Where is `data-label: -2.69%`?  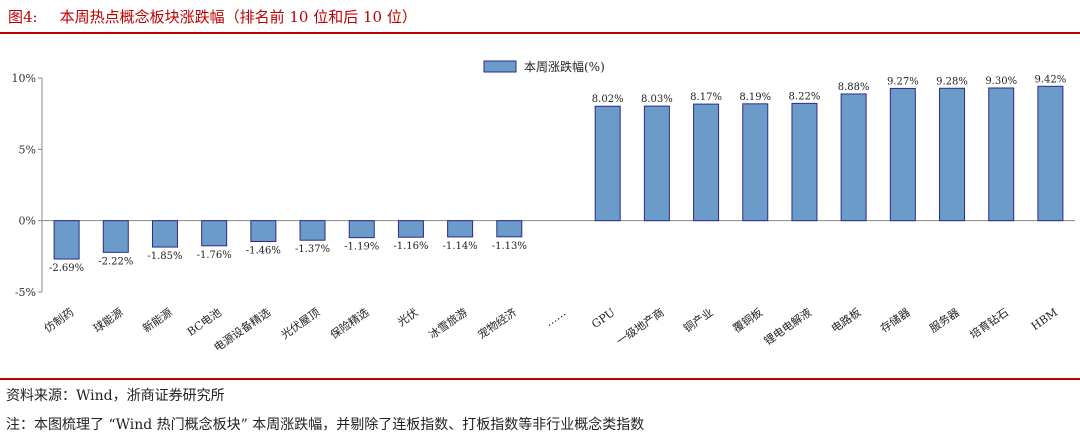
data-label: -2.69% is located at coordinates (66, 268).